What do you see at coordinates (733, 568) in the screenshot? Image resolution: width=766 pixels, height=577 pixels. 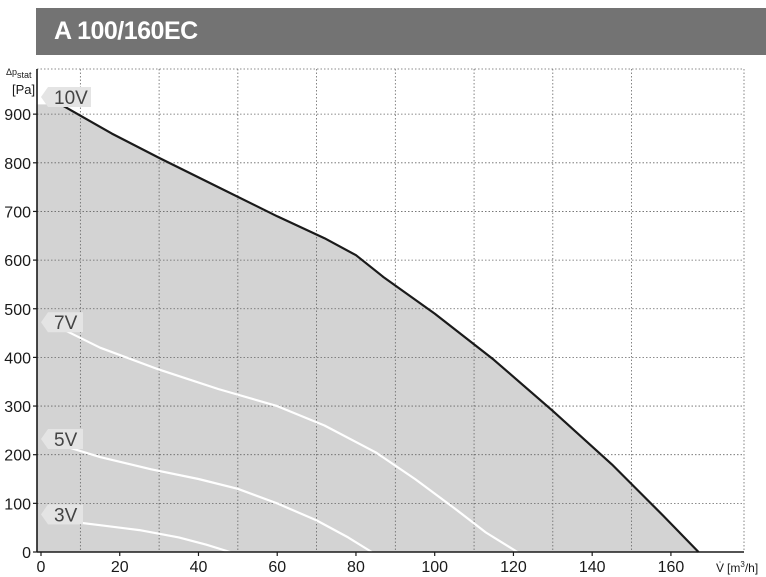 I see `x-axis-unit-pre: [m` at bounding box center [733, 568].